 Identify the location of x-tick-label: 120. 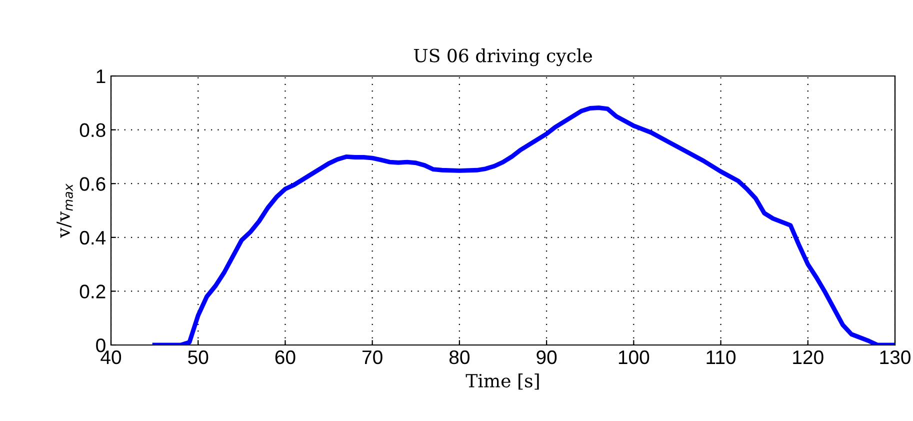
(808, 357).